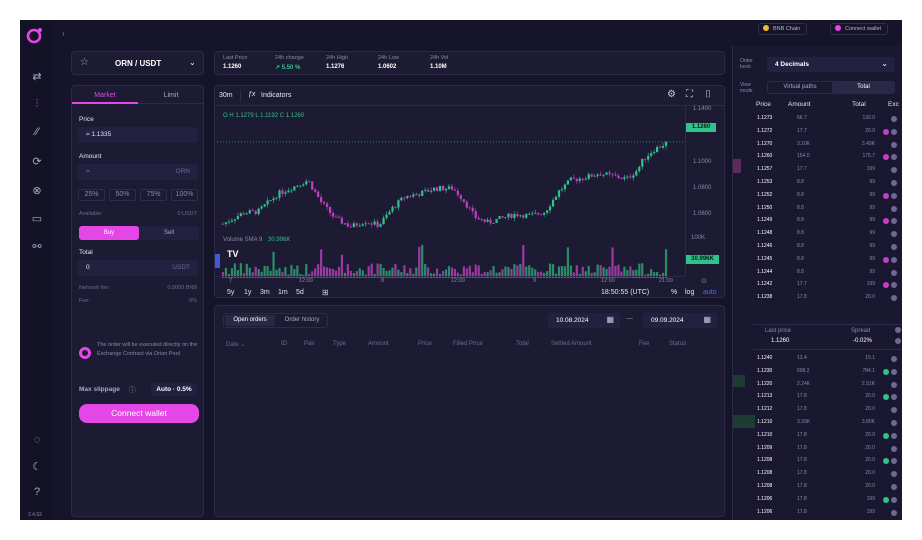 This screenshot has height=540, width=922. What do you see at coordinates (680, 320) in the screenshot?
I see `date-to-input: 09.09.2024 ▦` at bounding box center [680, 320].